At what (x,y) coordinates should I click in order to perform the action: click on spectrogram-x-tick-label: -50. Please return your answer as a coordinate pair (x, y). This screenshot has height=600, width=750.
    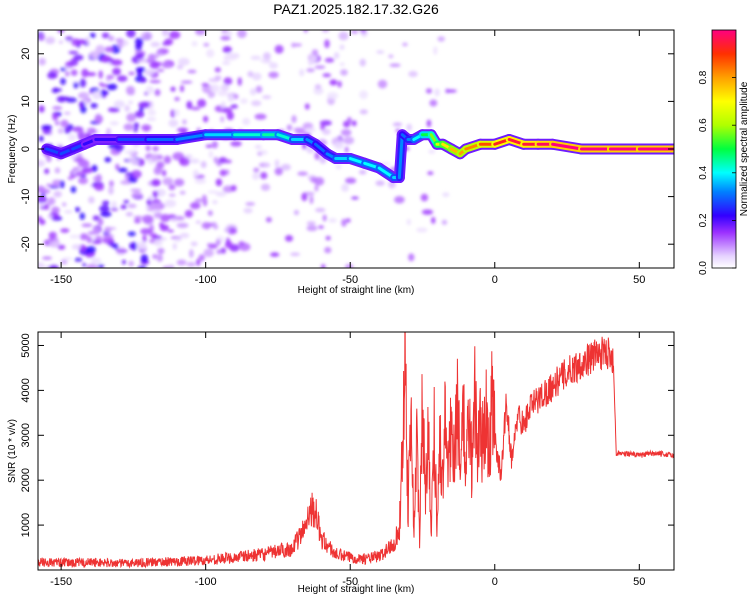
    Looking at the image, I should click on (350, 280).